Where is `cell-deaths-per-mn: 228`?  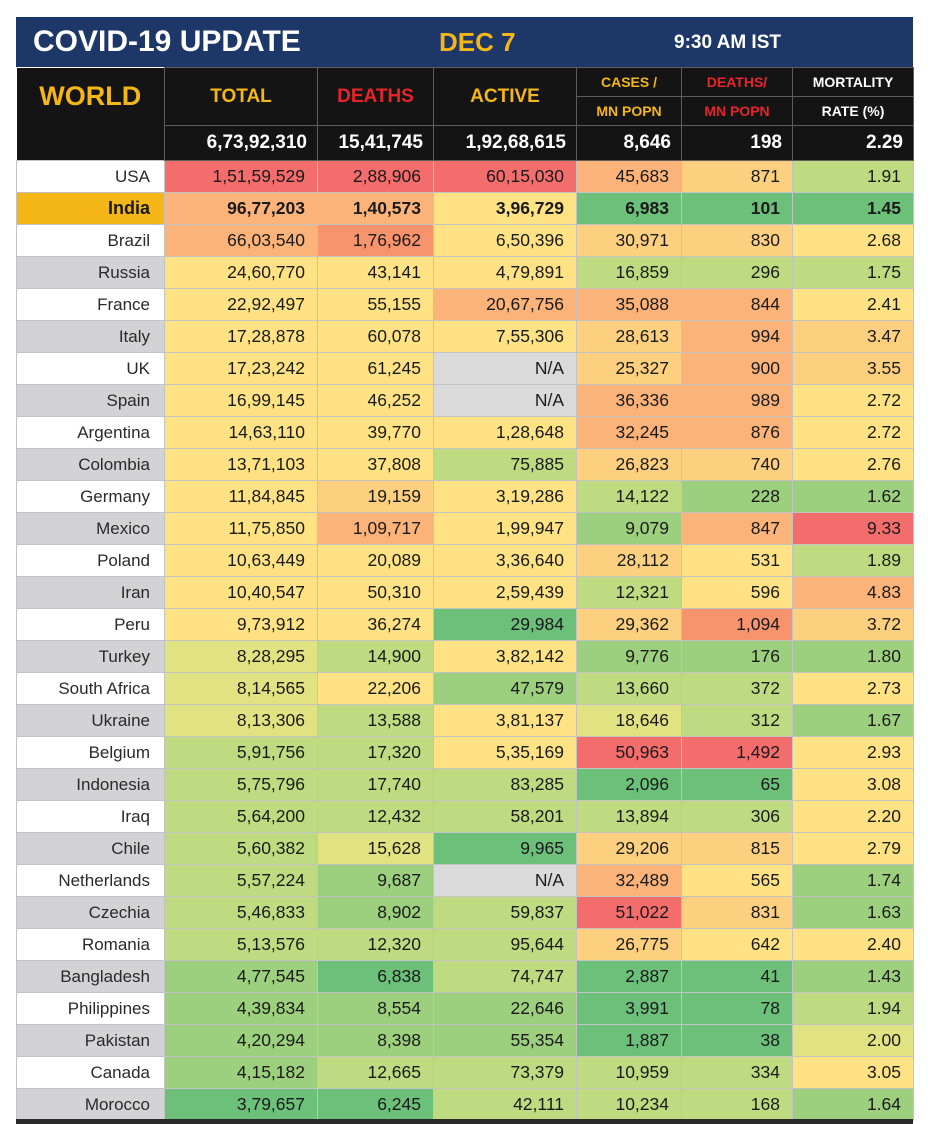 cell-deaths-per-mn: 228 is located at coordinates (737, 496).